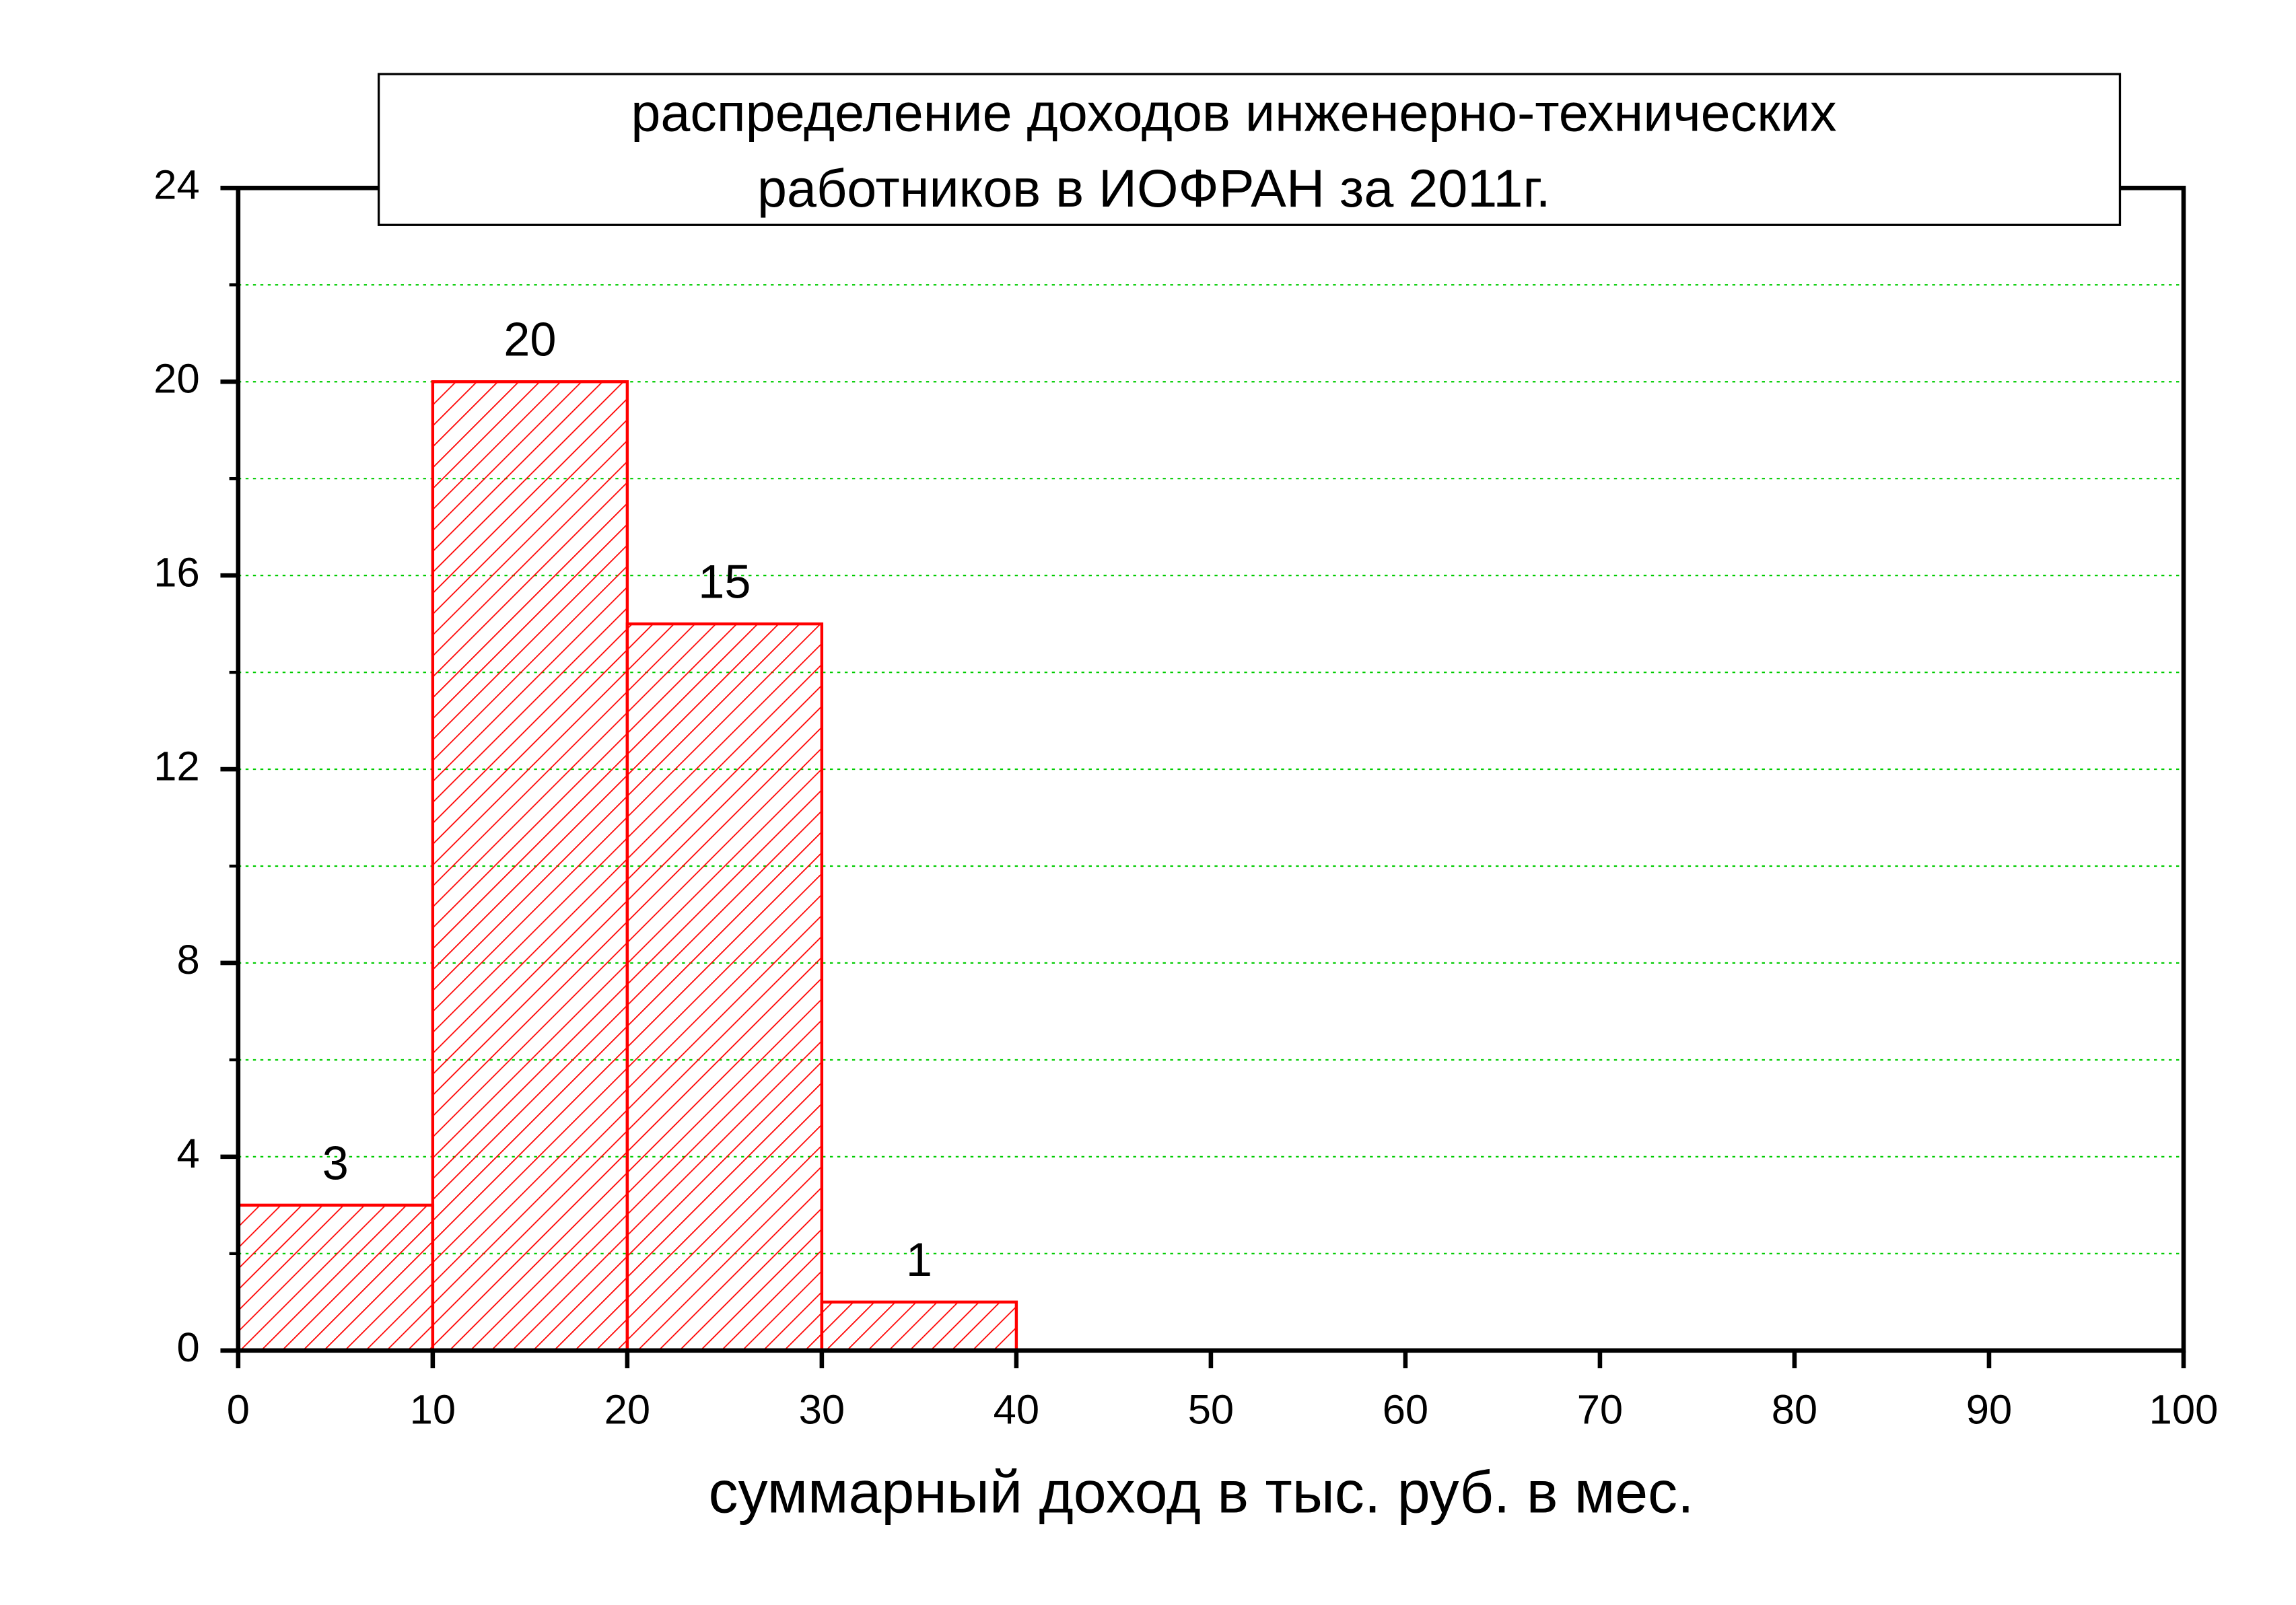 This screenshot has height=1605, width=2296. What do you see at coordinates (724, 581) in the screenshot?
I see `value-label: 15` at bounding box center [724, 581].